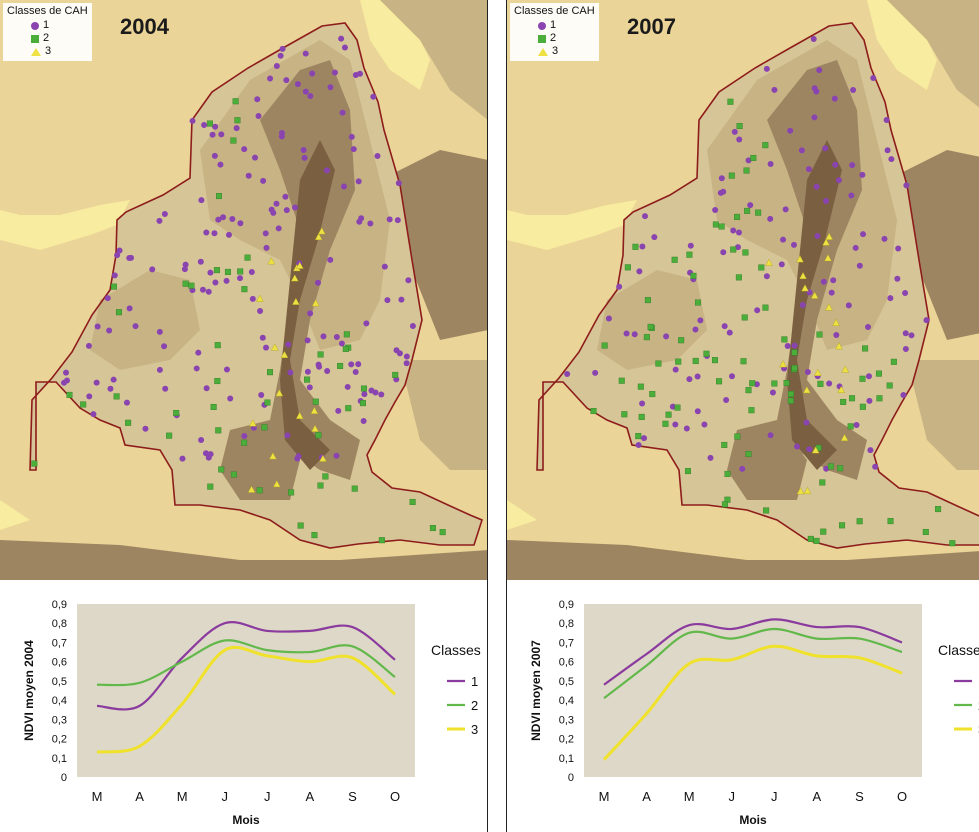 This screenshot has height=832, width=979. I want to click on x-tick-label: J, so click(731, 796).